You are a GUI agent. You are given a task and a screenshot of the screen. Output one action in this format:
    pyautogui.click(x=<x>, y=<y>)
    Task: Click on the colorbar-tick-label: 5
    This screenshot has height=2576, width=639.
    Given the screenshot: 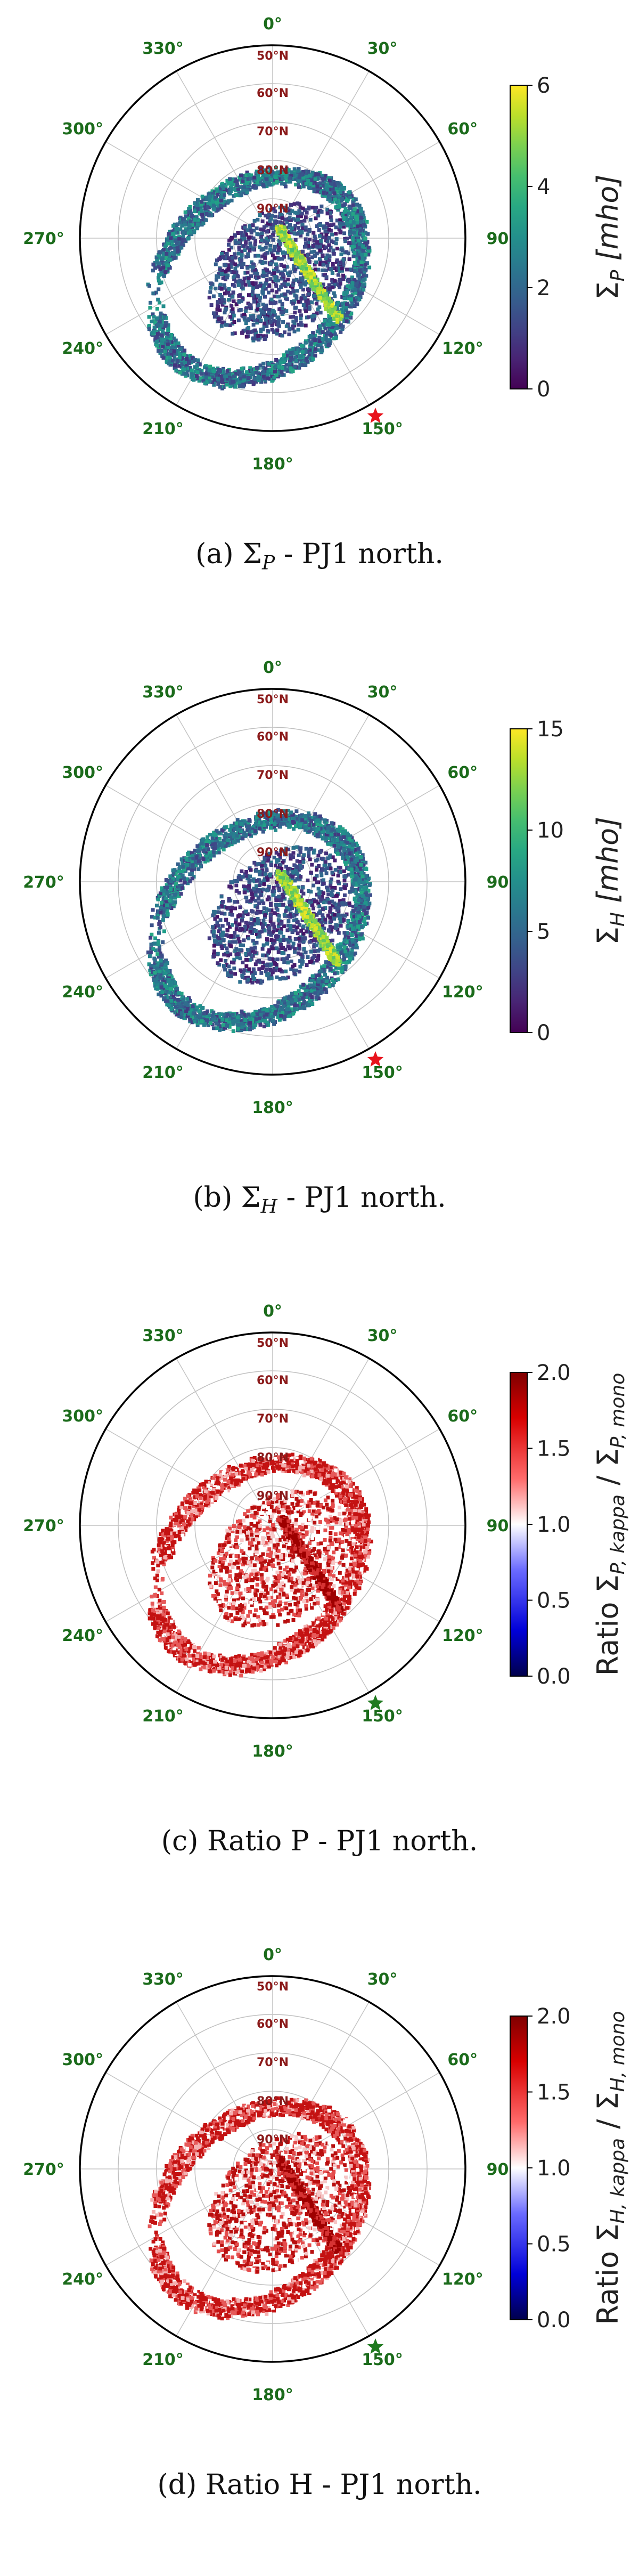 What is the action you would take?
    pyautogui.click(x=543, y=932)
    